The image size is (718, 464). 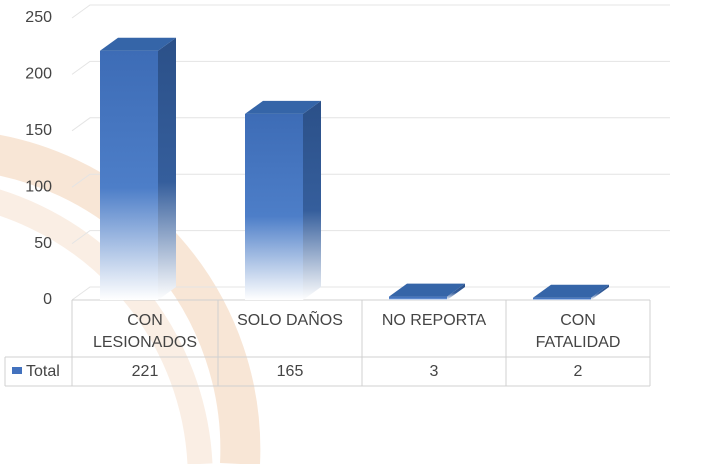 I want to click on category-label: CON FATALIDAD, so click(x=578, y=331).